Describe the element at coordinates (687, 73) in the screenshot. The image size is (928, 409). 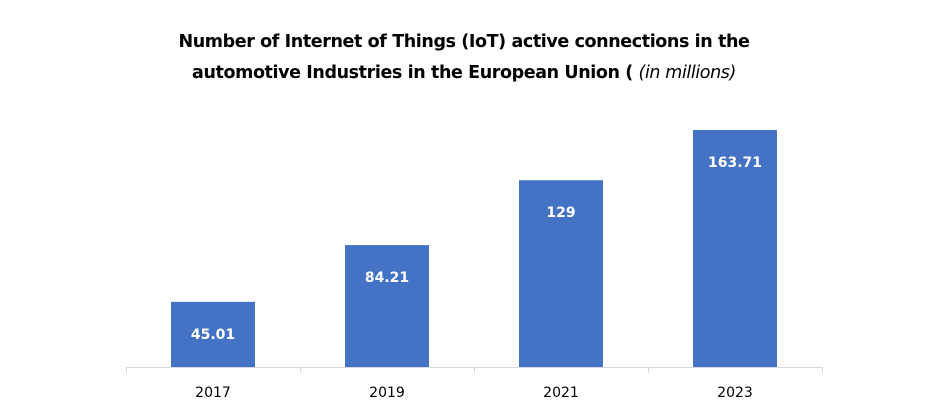
I see `chart-title-unit: (in millions)` at that location.